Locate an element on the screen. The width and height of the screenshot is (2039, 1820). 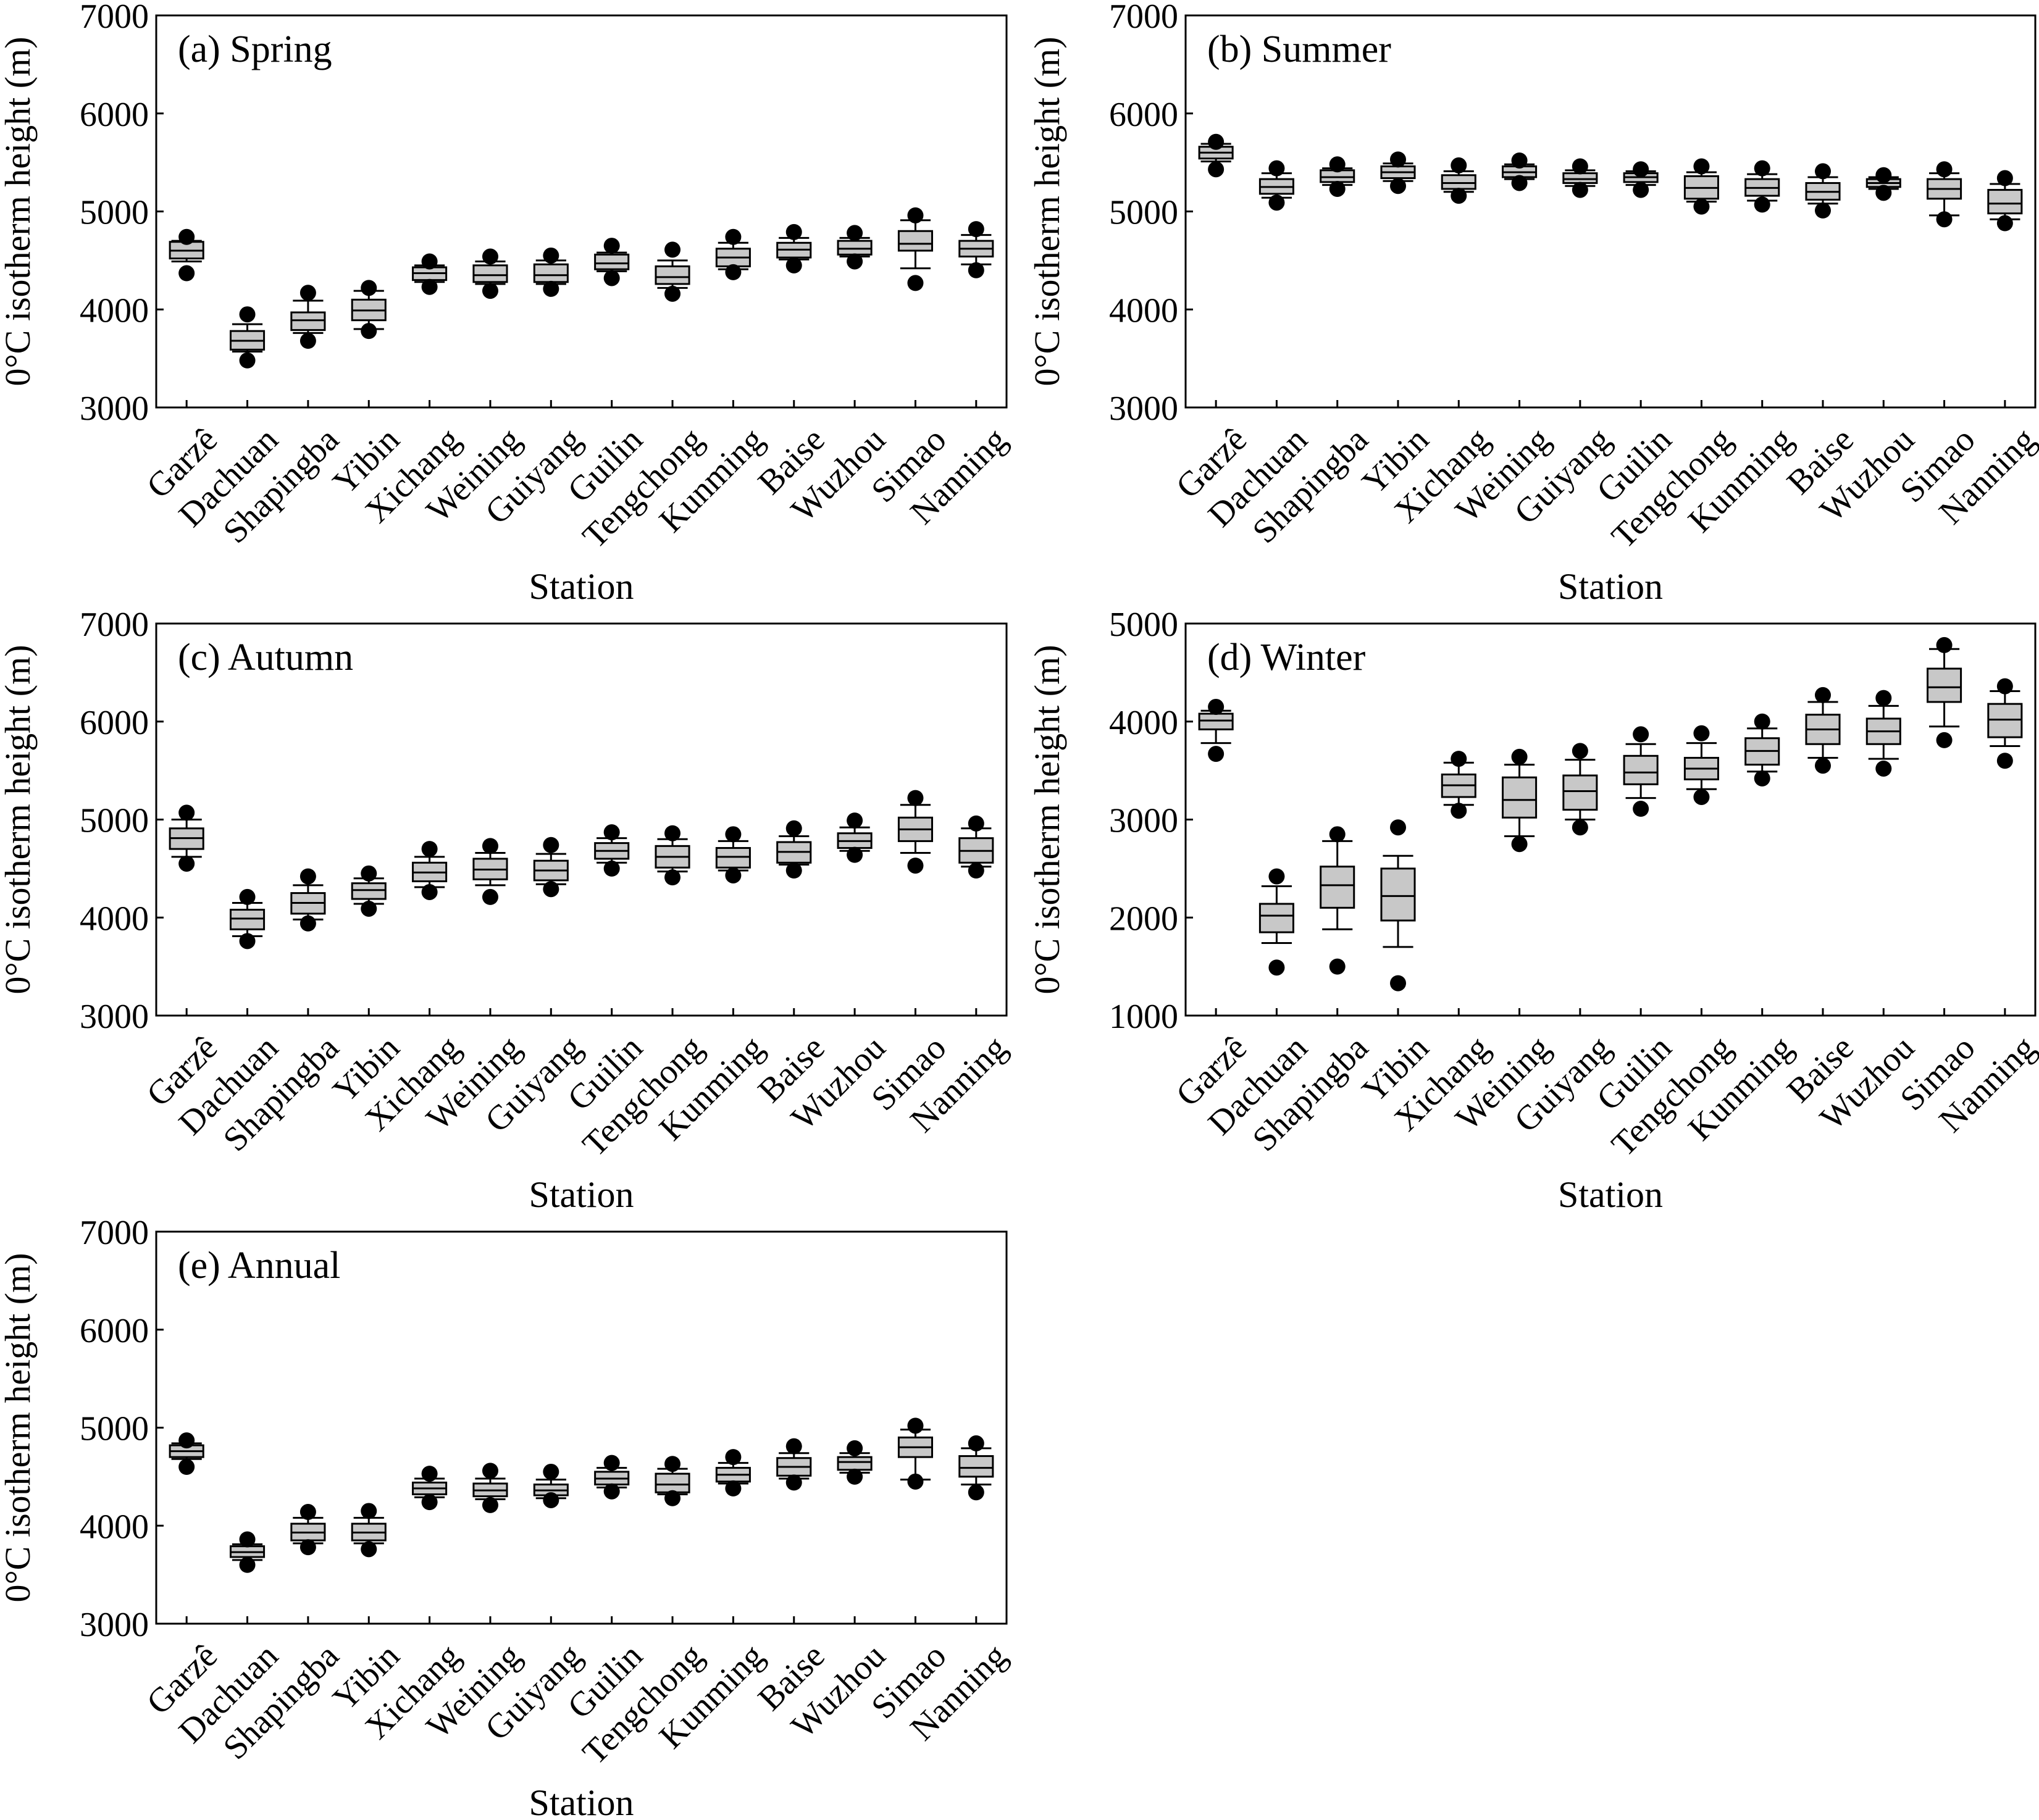
box-guilin is located at coordinates (612, 262).